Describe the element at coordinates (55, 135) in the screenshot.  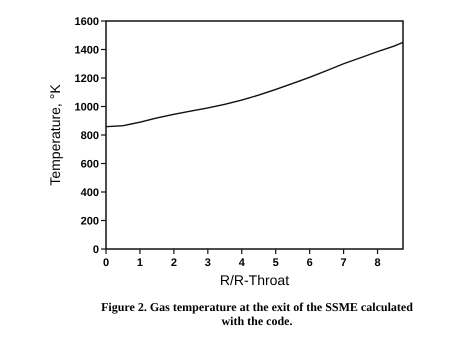
I see `y-axis-title: Temperature, °K` at that location.